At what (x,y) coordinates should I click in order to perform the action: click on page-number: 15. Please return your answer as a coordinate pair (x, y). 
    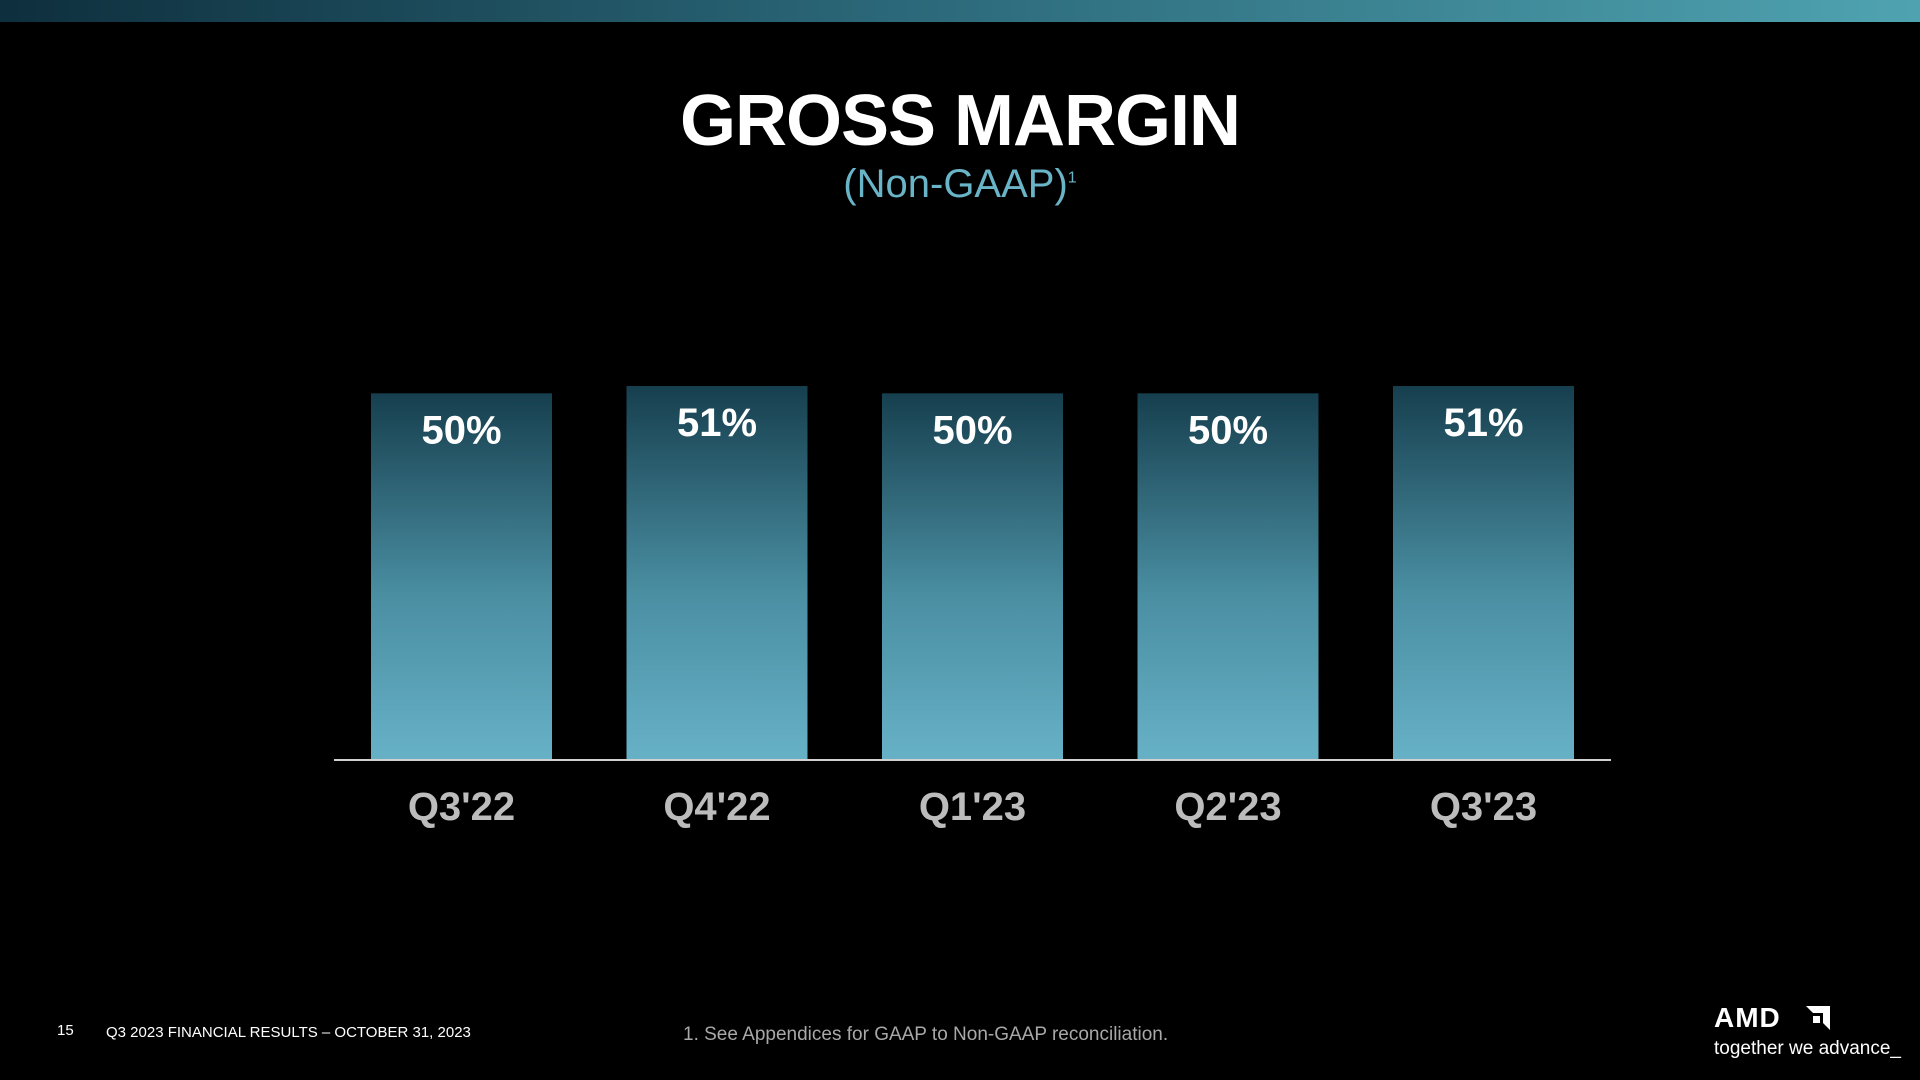
    Looking at the image, I should click on (65, 1030).